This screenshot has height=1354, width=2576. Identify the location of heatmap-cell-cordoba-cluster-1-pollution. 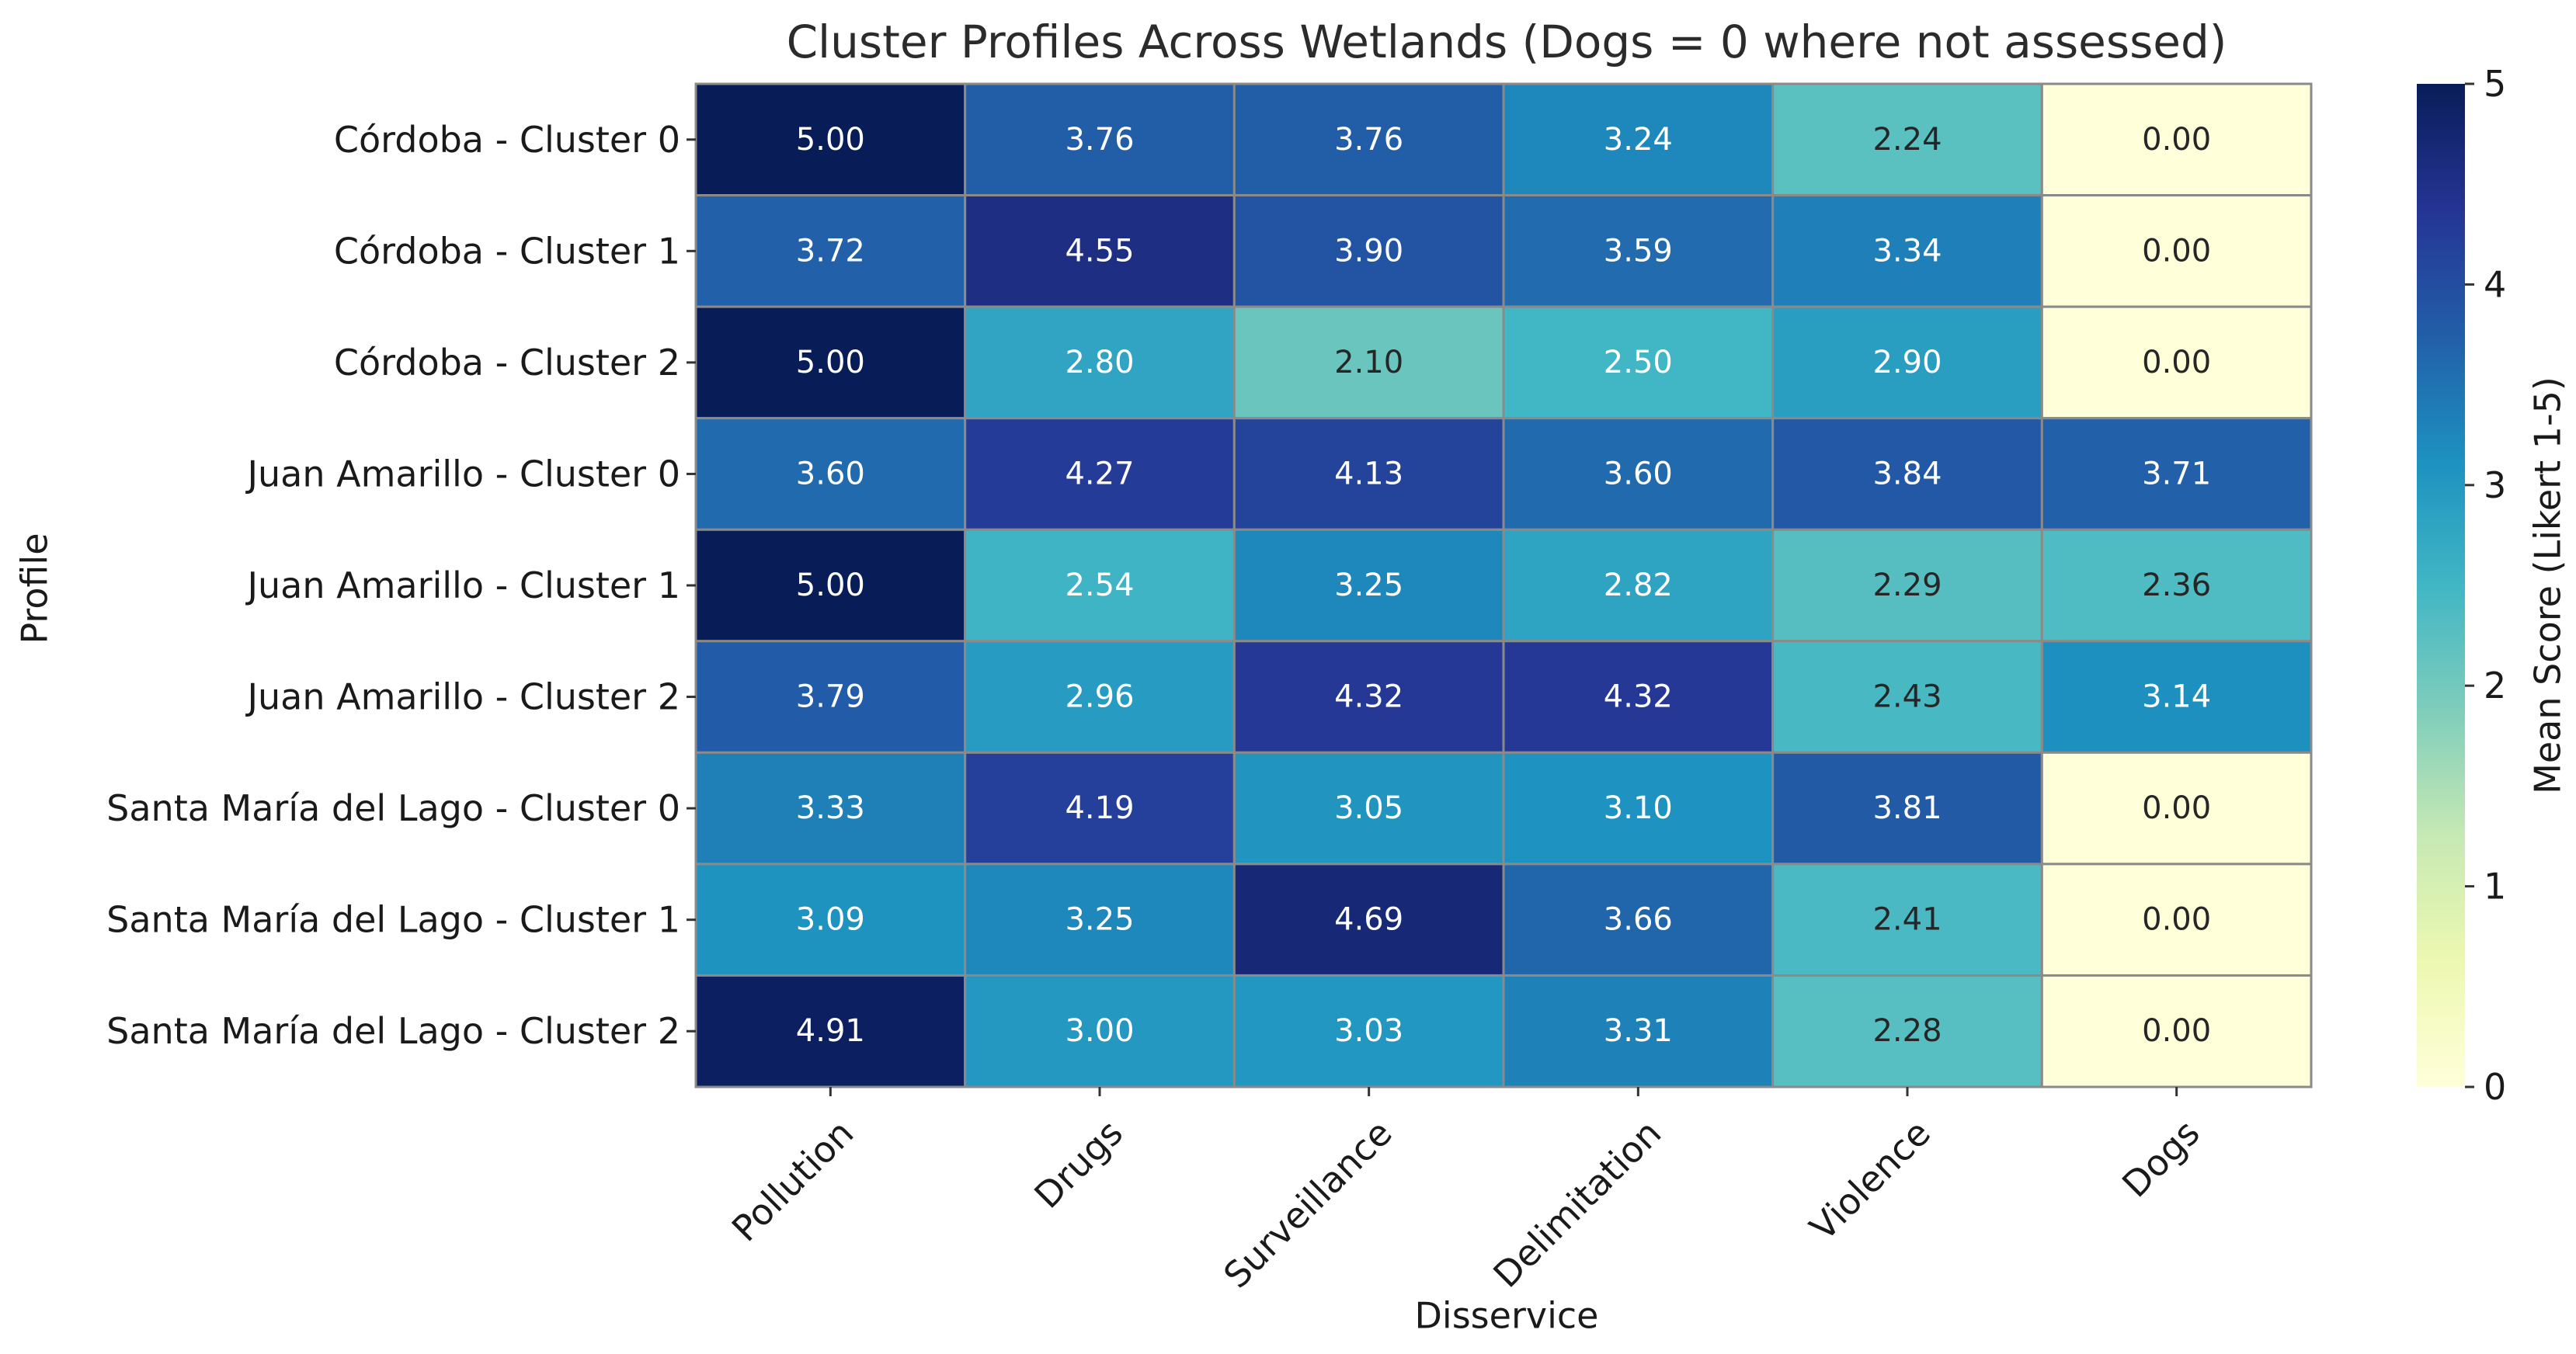
(830, 251).